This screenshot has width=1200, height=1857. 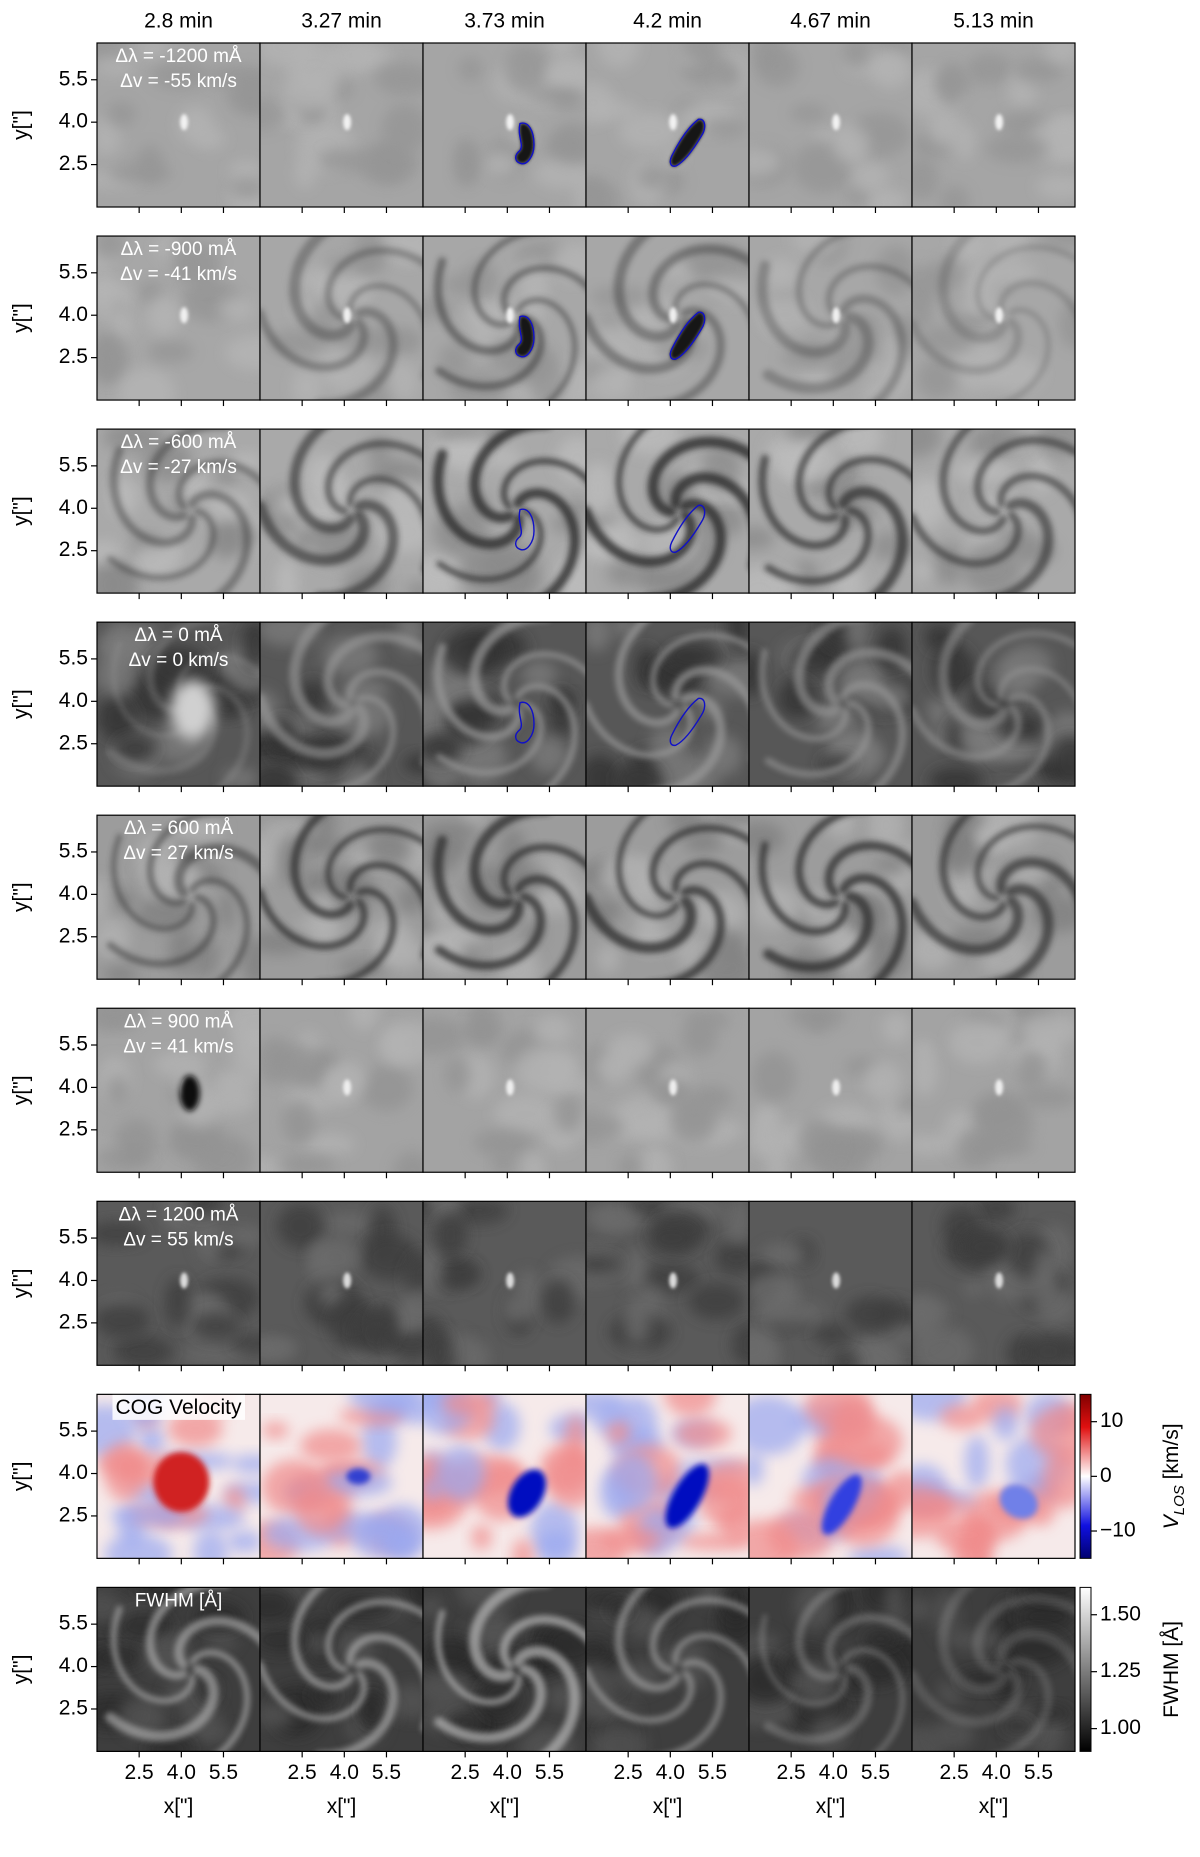 What do you see at coordinates (302, 1772) in the screenshot?
I see `x-tick-label: 2.5` at bounding box center [302, 1772].